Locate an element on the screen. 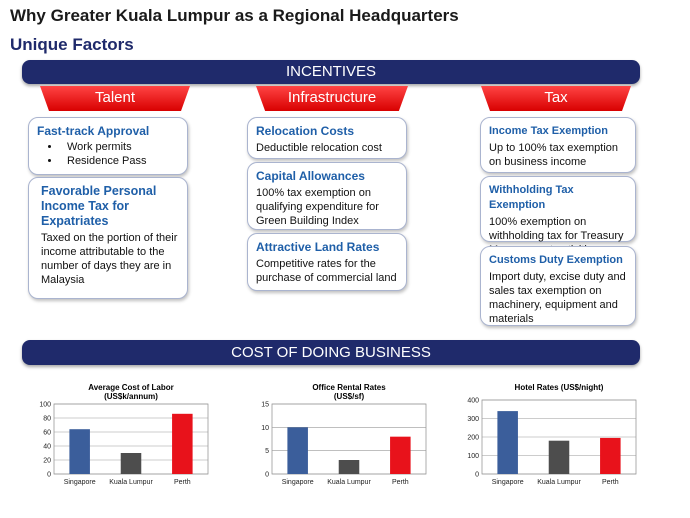  y-tick-label: 40 is located at coordinates (47, 447).